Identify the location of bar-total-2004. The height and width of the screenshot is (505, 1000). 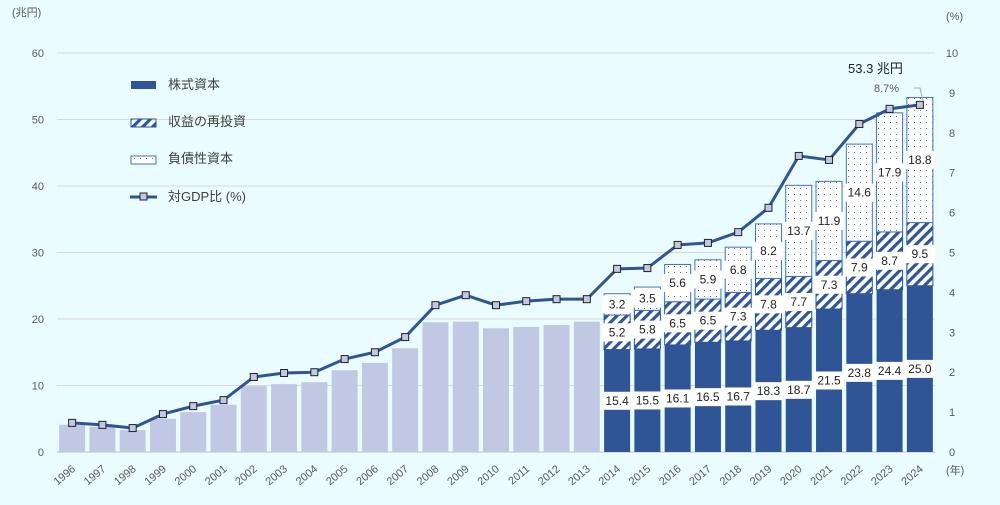
(314, 417).